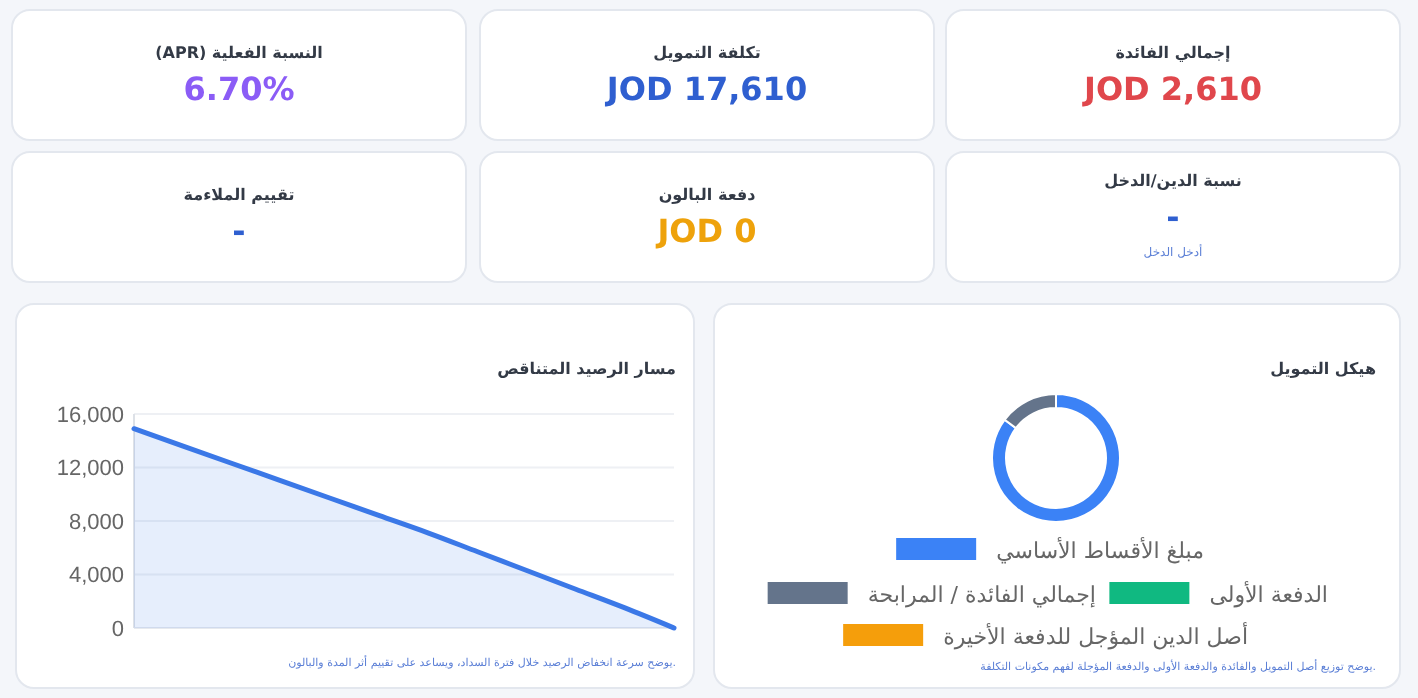 This screenshot has width=1418, height=698. What do you see at coordinates (96, 576) in the screenshot?
I see `y-tick-label: 4,000` at bounding box center [96, 576].